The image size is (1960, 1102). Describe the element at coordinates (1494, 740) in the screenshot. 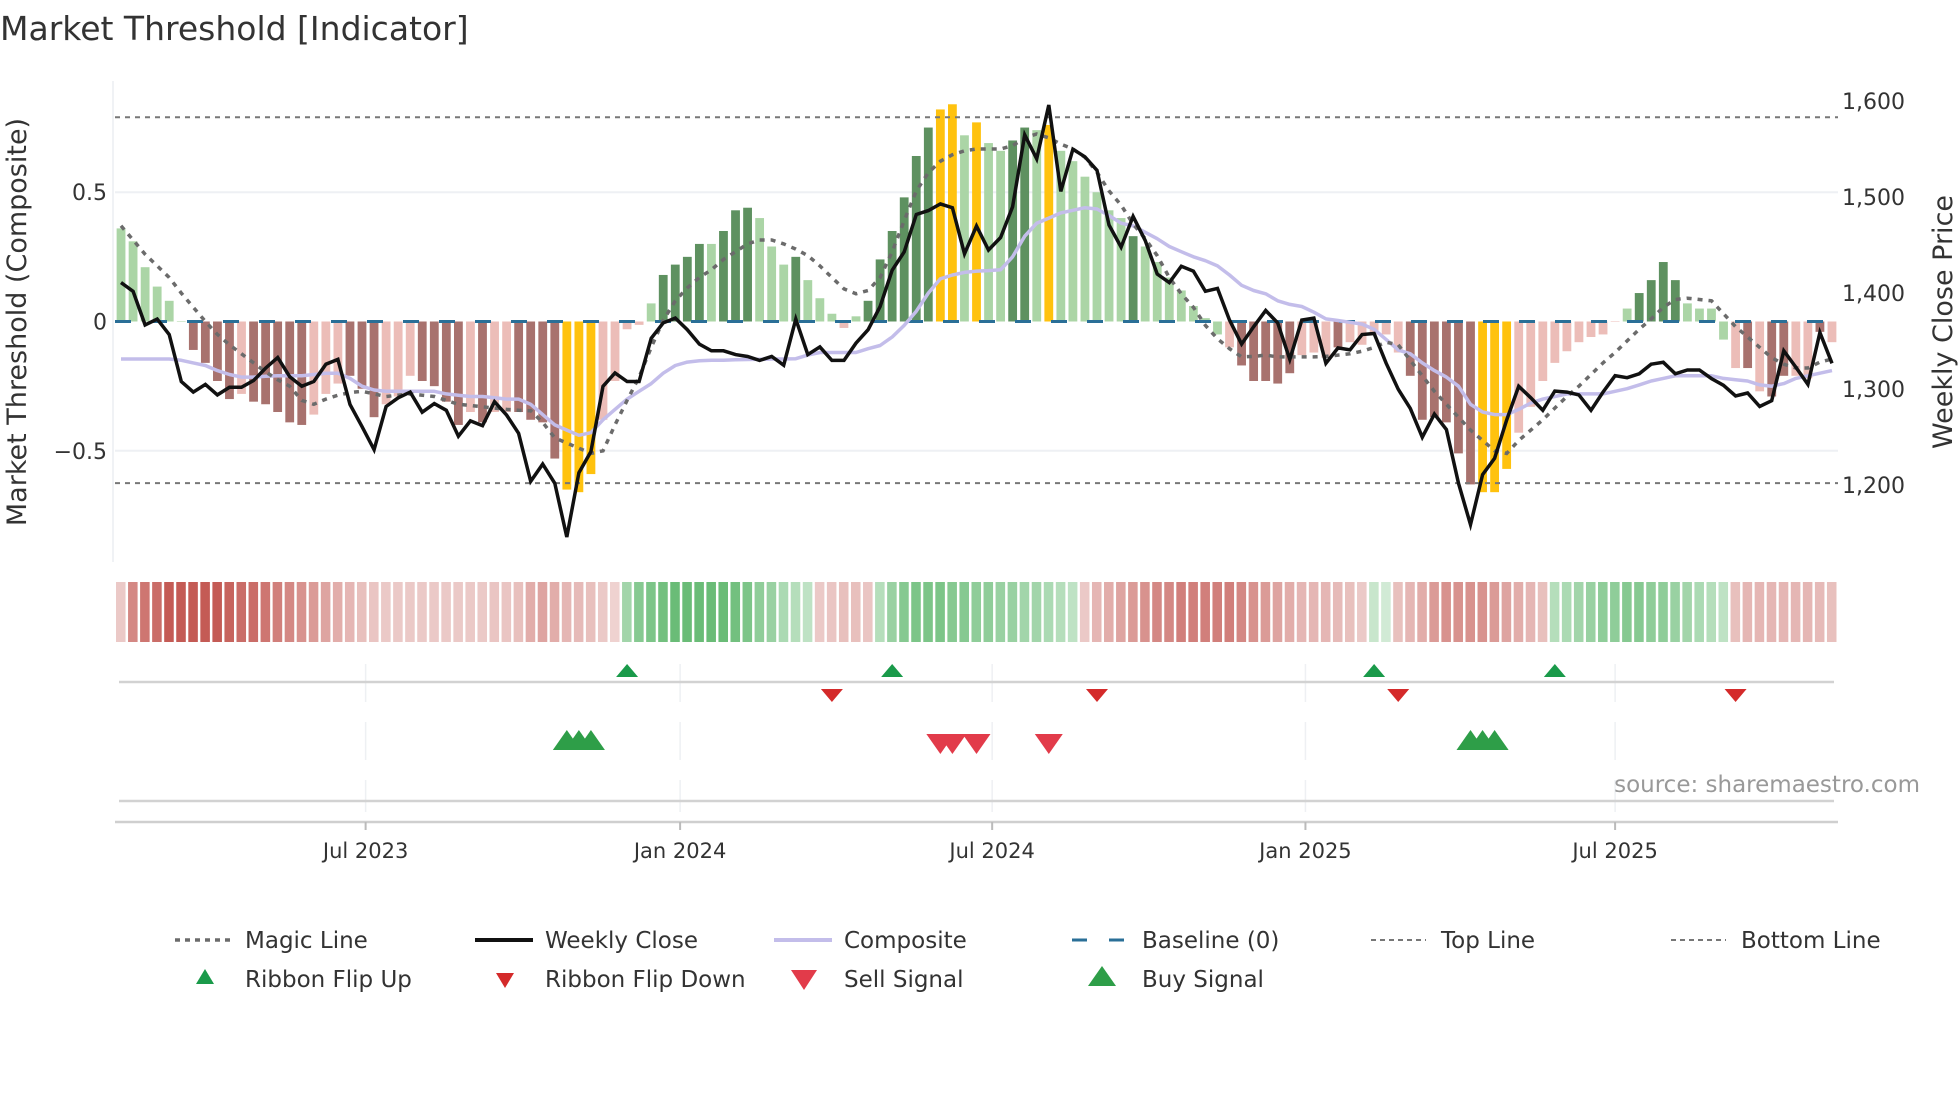

I see `buy-signal-marker` at that location.